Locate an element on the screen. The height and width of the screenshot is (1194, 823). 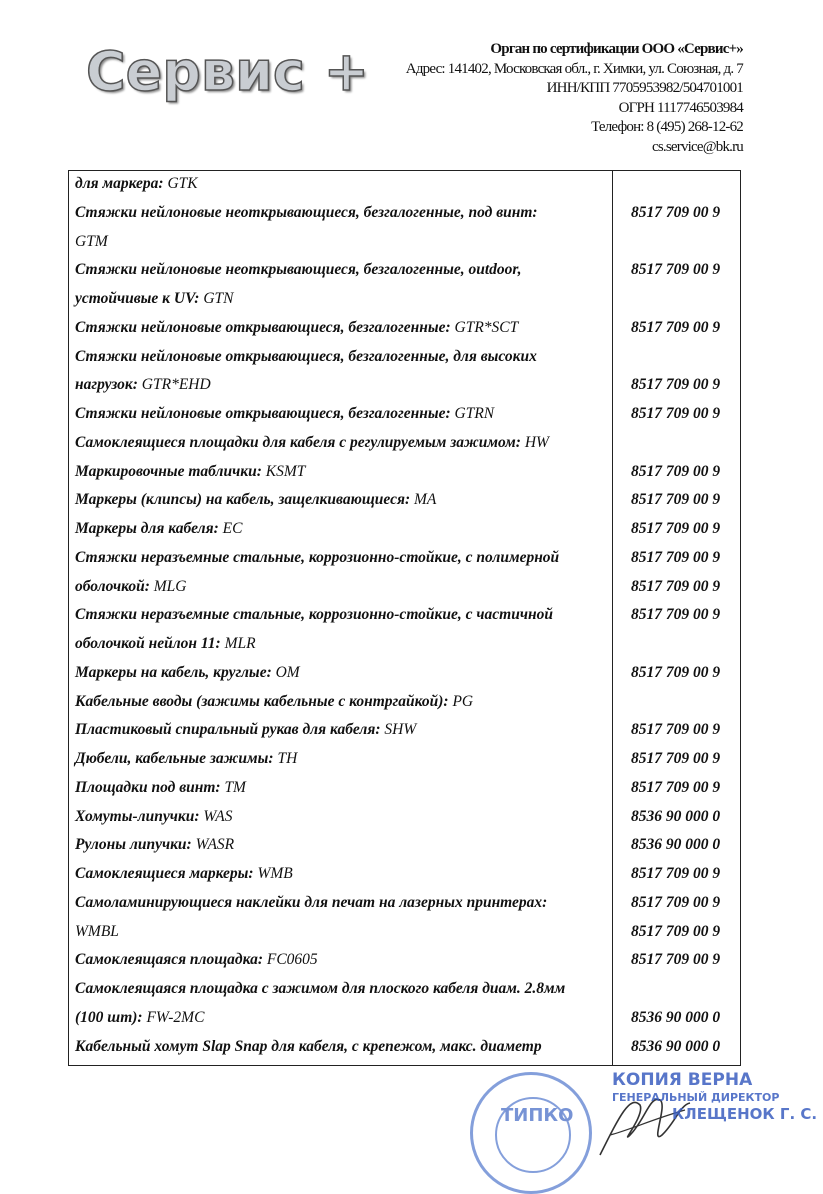
seal-brand: ТИПКО is located at coordinates (537, 1115).